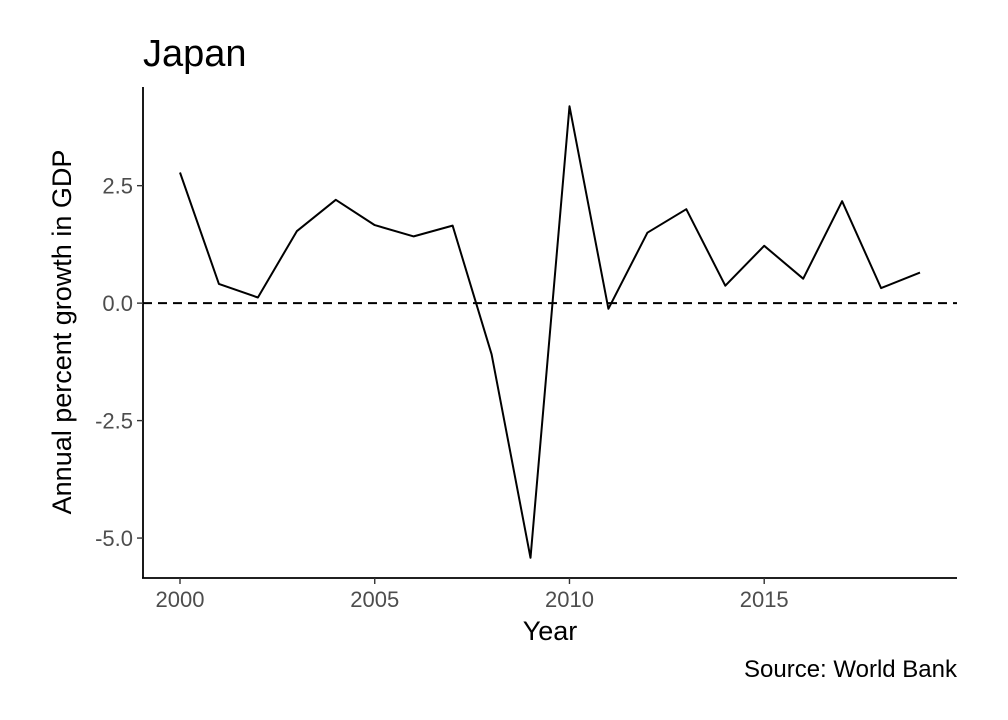 This screenshot has height=720, width=1008. I want to click on x-ticks: 2000 2005 2010 2015, so click(472, 595).